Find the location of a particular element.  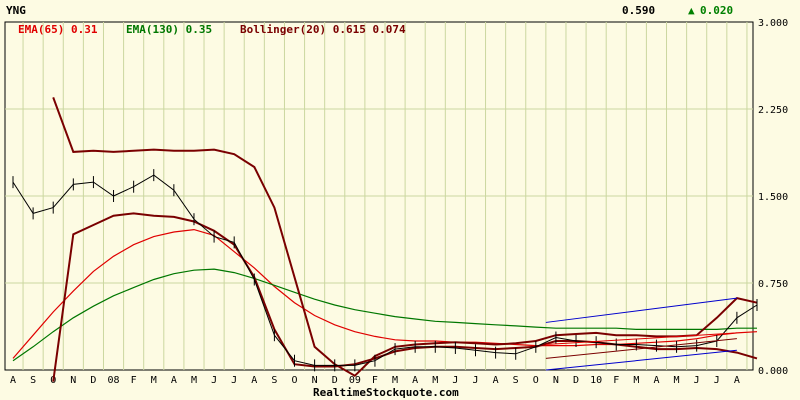

y-tick-label: 3.000 is located at coordinates (773, 23).